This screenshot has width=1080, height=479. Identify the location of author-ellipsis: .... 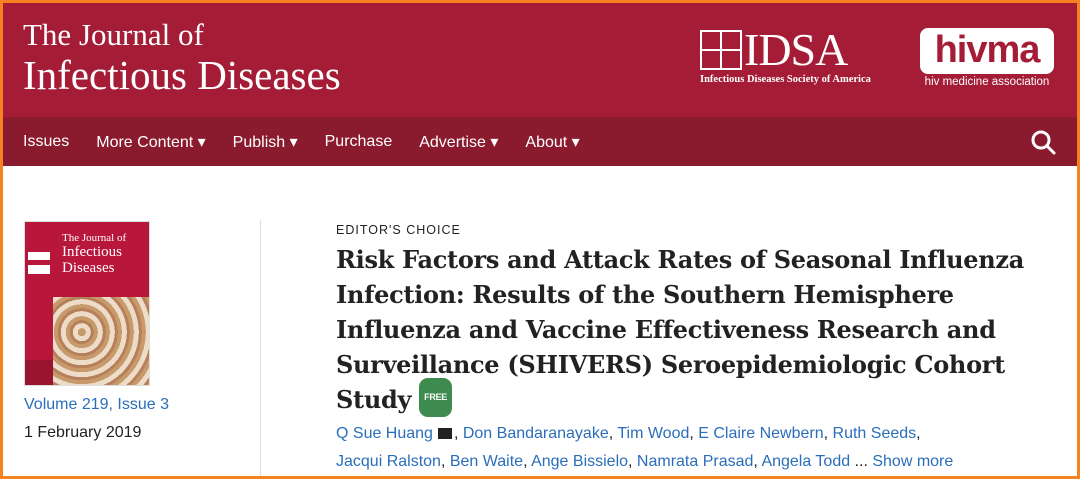
(861, 461).